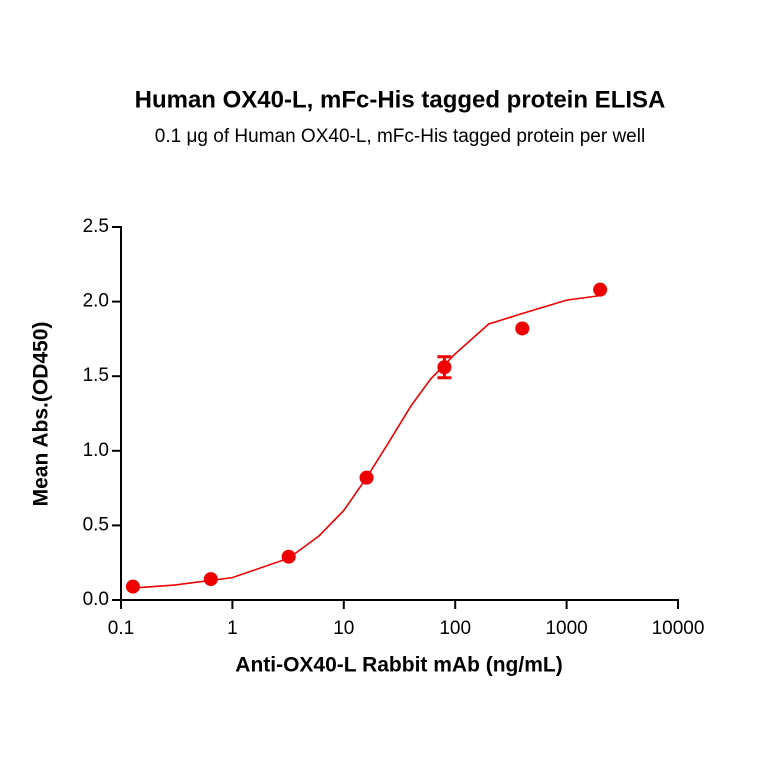 The height and width of the screenshot is (764, 764). What do you see at coordinates (96, 301) in the screenshot?
I see `y-tick-label: 2.0` at bounding box center [96, 301].